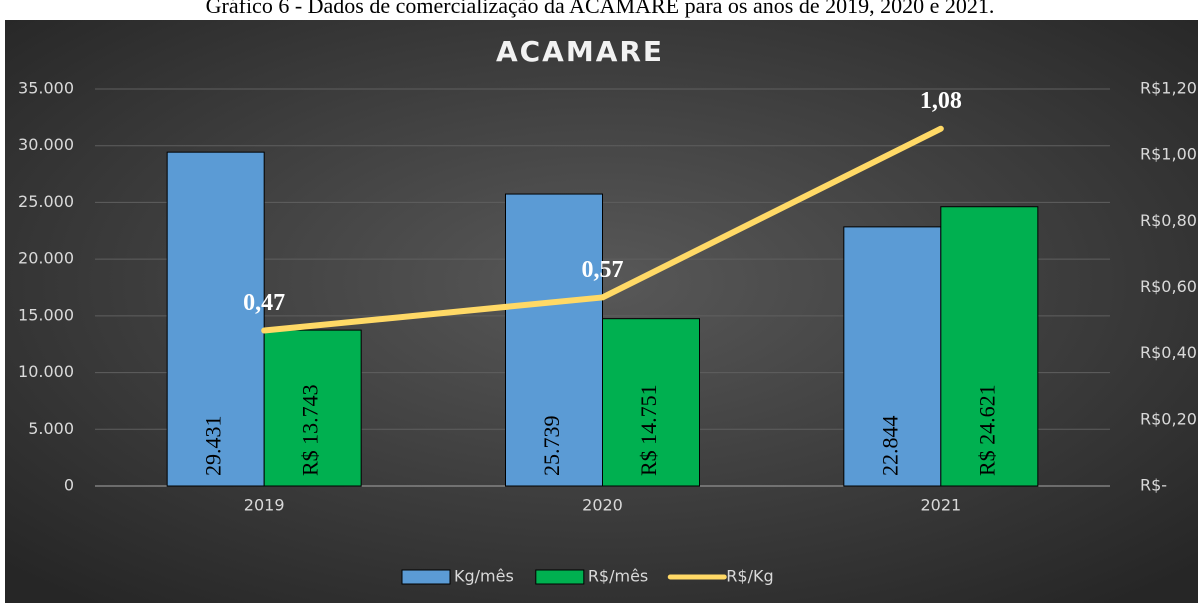 The image size is (1203, 603). What do you see at coordinates (941, 101) in the screenshot?
I see `data-label: 1,08` at bounding box center [941, 101].